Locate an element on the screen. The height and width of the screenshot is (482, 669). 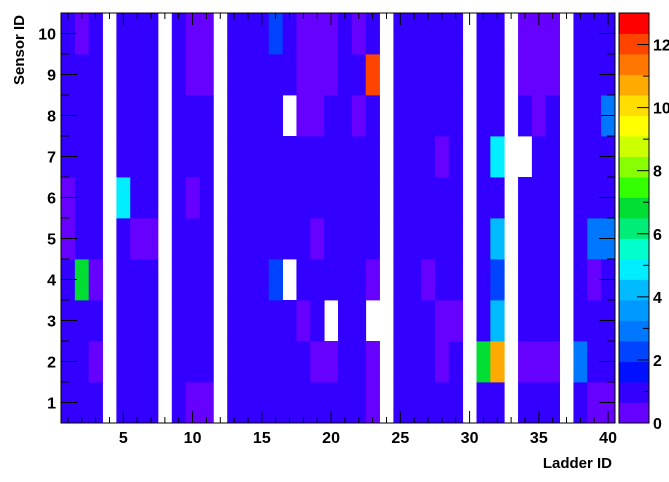
y-tick-label: 4 is located at coordinates (51, 281).